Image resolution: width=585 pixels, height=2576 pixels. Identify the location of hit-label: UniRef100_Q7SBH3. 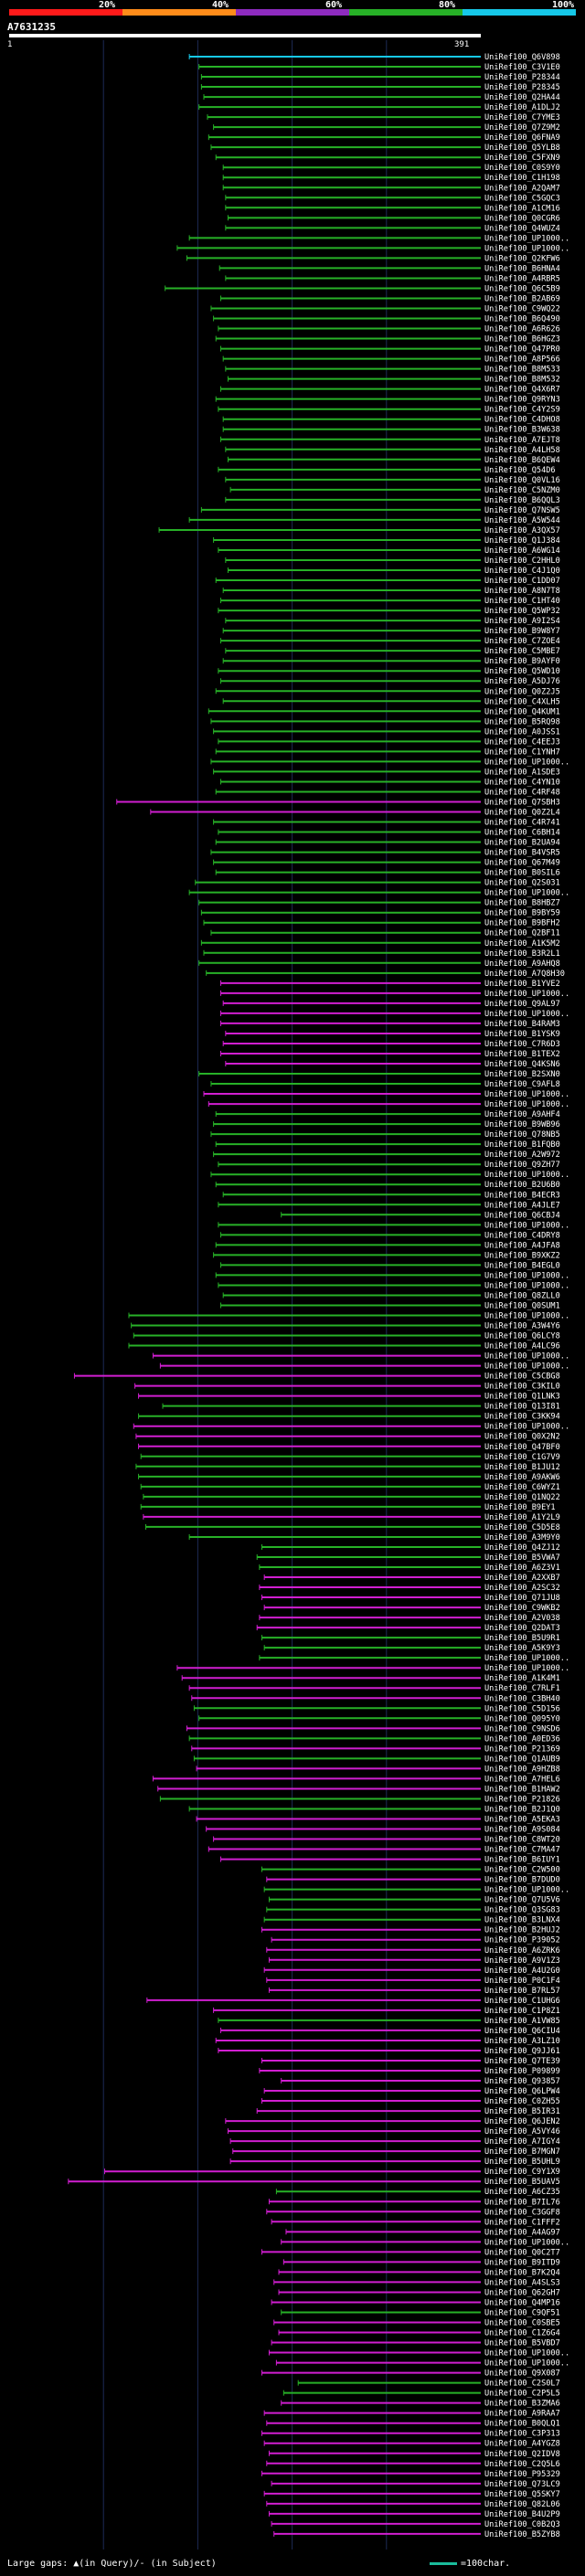
(522, 802).